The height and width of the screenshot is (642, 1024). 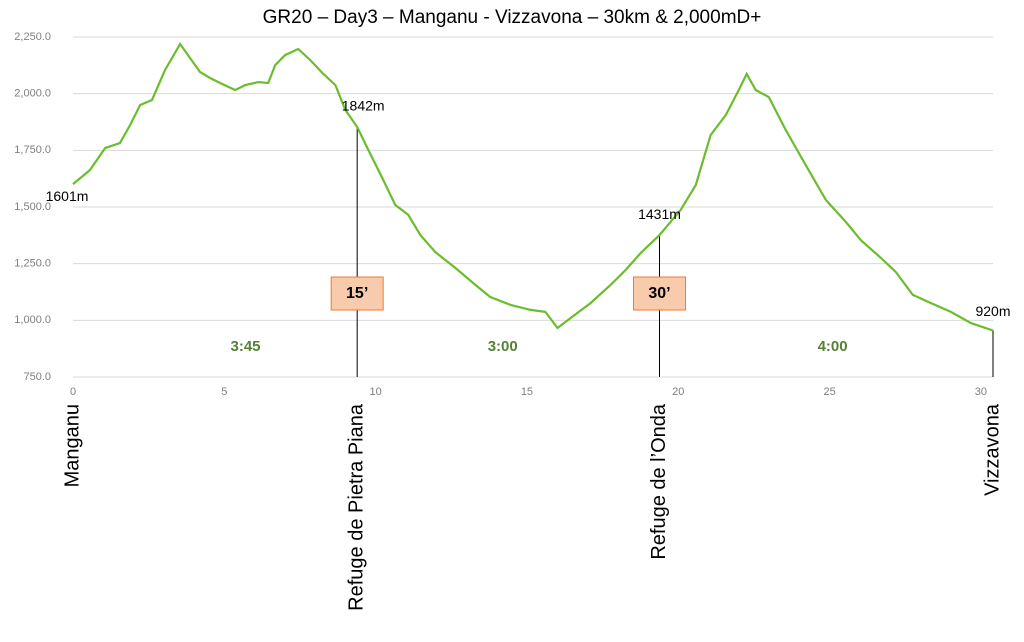 What do you see at coordinates (32, 94) in the screenshot?
I see `y-tick-label: 2,000.0` at bounding box center [32, 94].